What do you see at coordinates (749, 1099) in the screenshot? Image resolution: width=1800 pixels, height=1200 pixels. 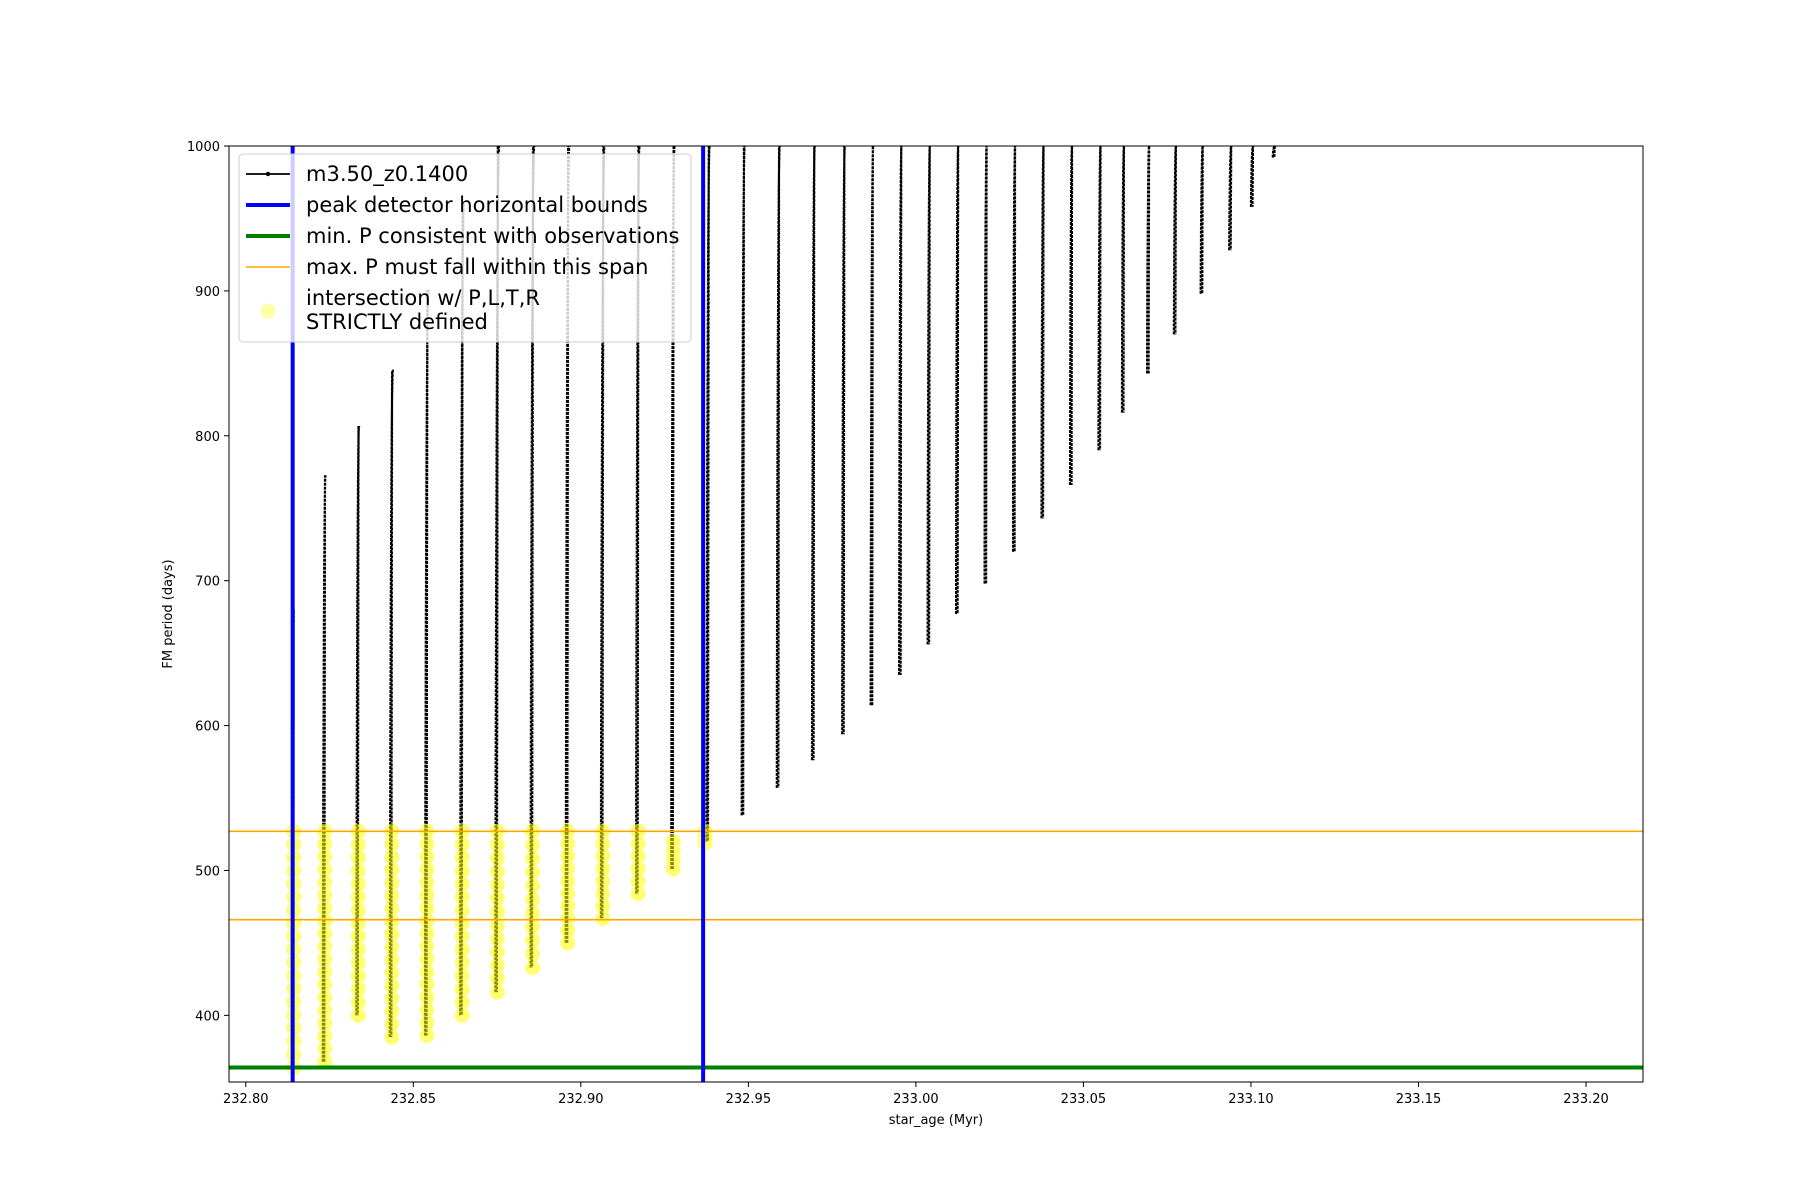 I see `x-tick-label-3: 232.95` at bounding box center [749, 1099].